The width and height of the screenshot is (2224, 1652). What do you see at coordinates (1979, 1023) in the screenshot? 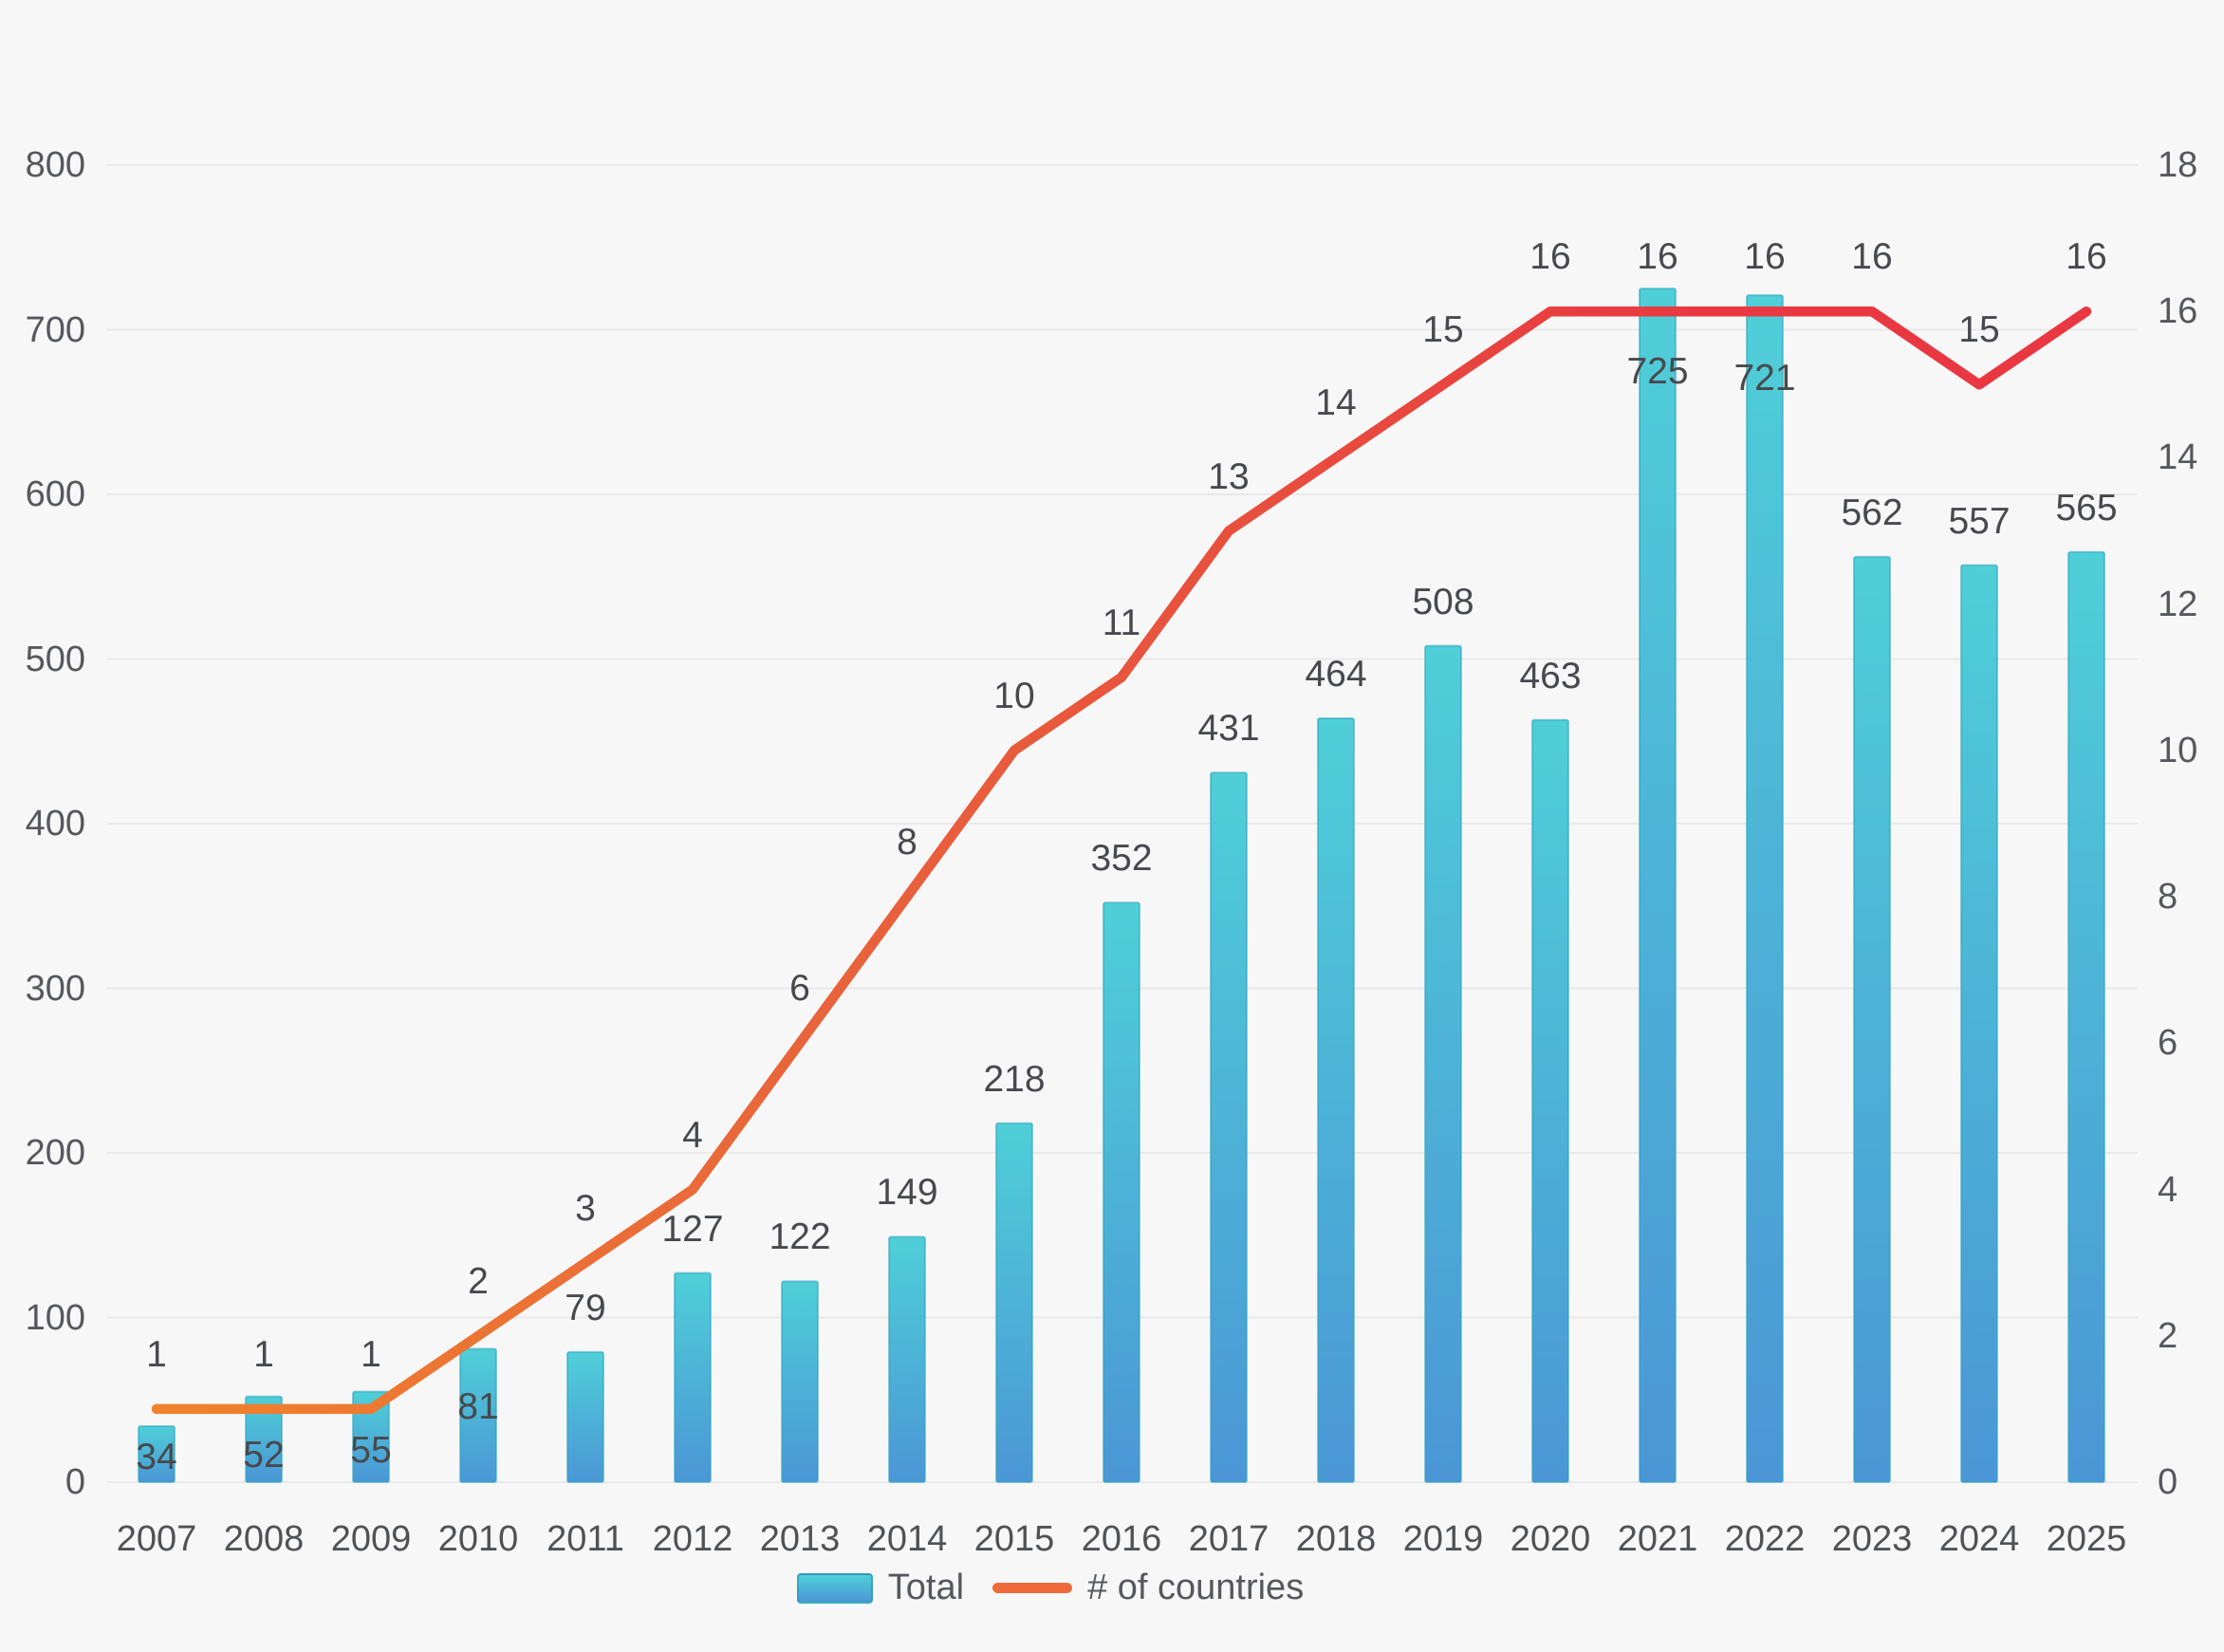
I see `bar-2024` at bounding box center [1979, 1023].